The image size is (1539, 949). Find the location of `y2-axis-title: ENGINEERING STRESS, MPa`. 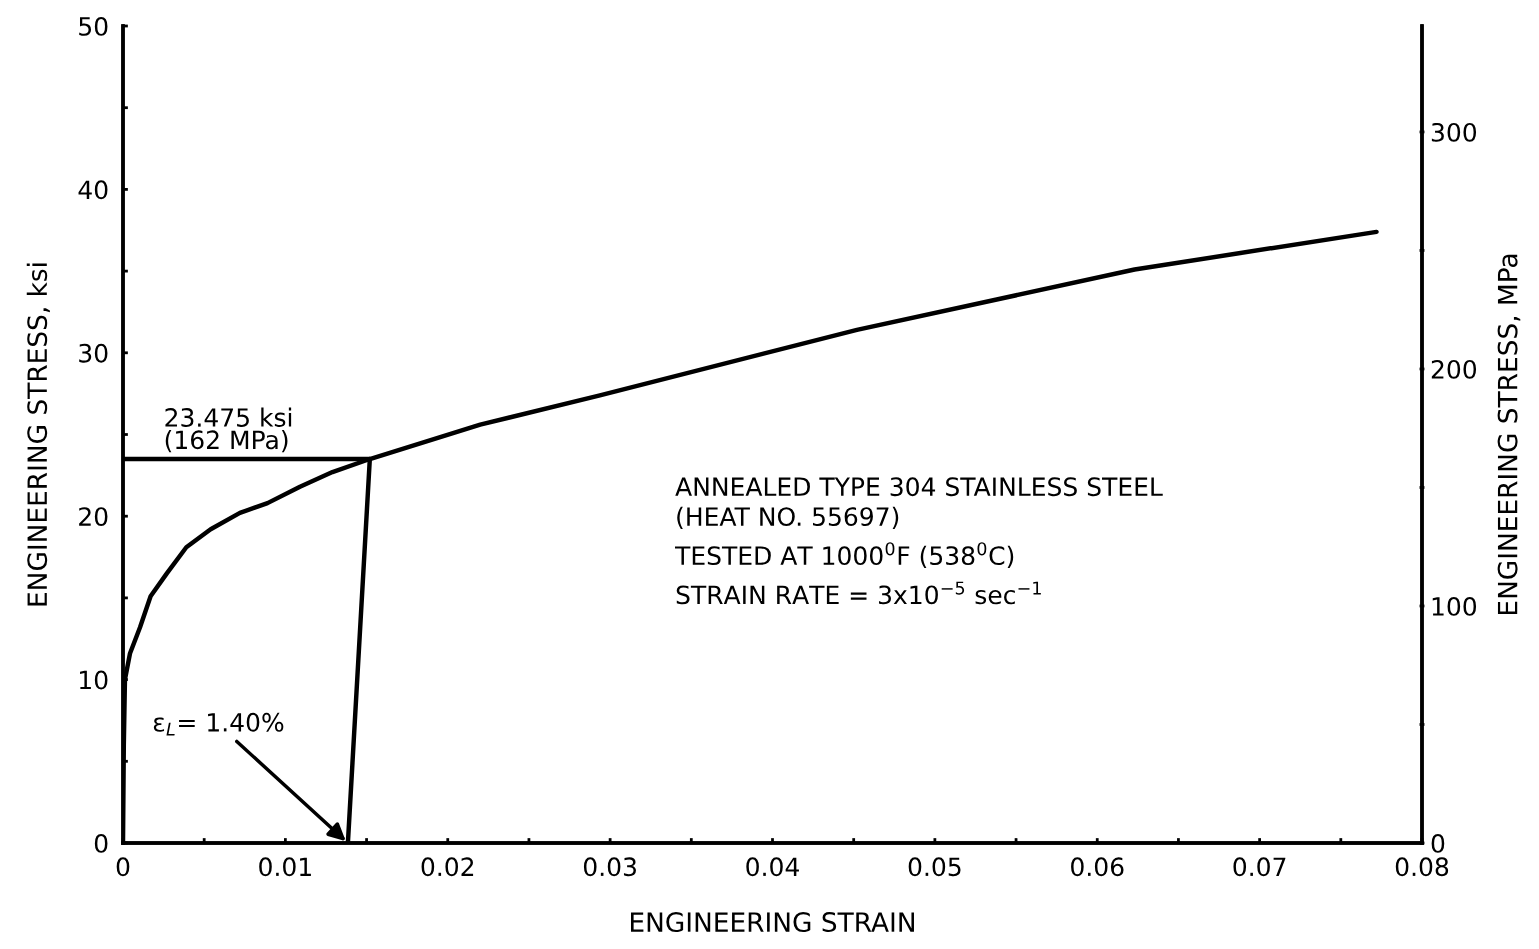

y2-axis-title: ENGINEERING STRESS, MPa is located at coordinates (1509, 434).